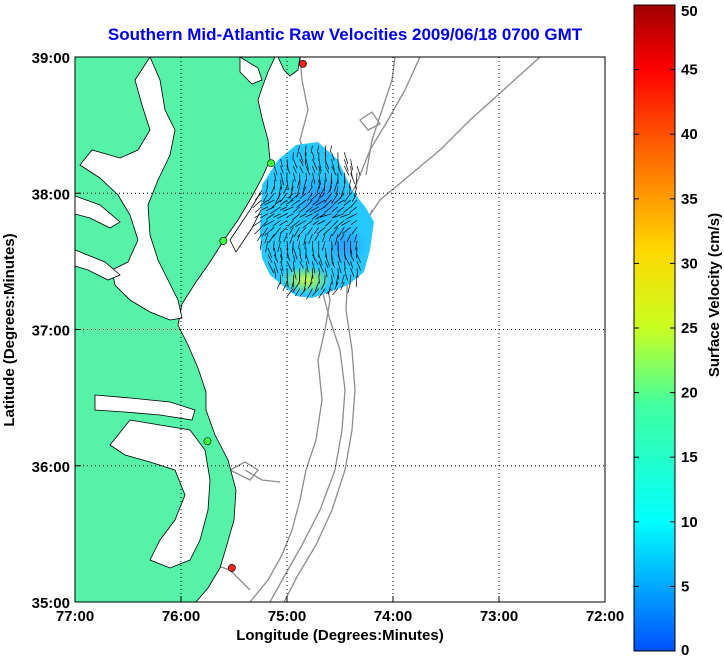 The height and width of the screenshot is (659, 724). I want to click on lon-tick-label: 75:00, so click(287, 616).